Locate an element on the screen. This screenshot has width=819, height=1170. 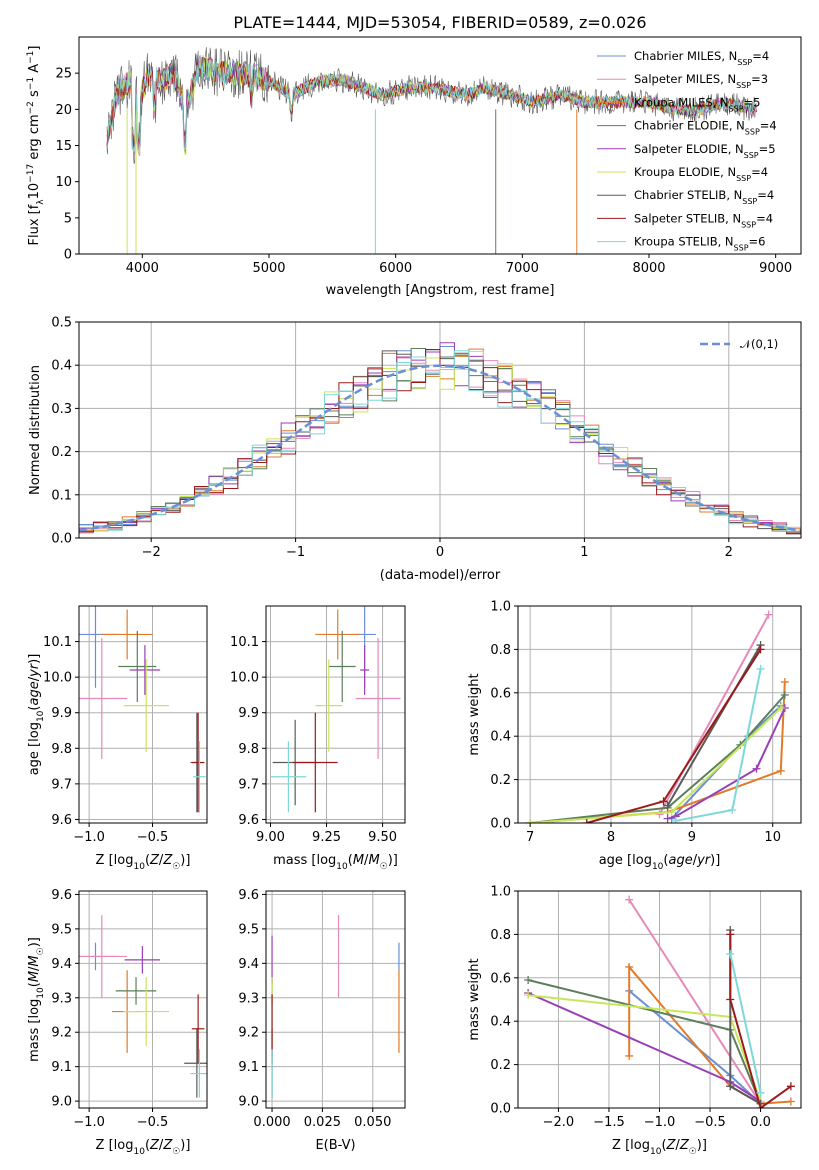
x-tick-label: −1 is located at coordinates (295, 552).